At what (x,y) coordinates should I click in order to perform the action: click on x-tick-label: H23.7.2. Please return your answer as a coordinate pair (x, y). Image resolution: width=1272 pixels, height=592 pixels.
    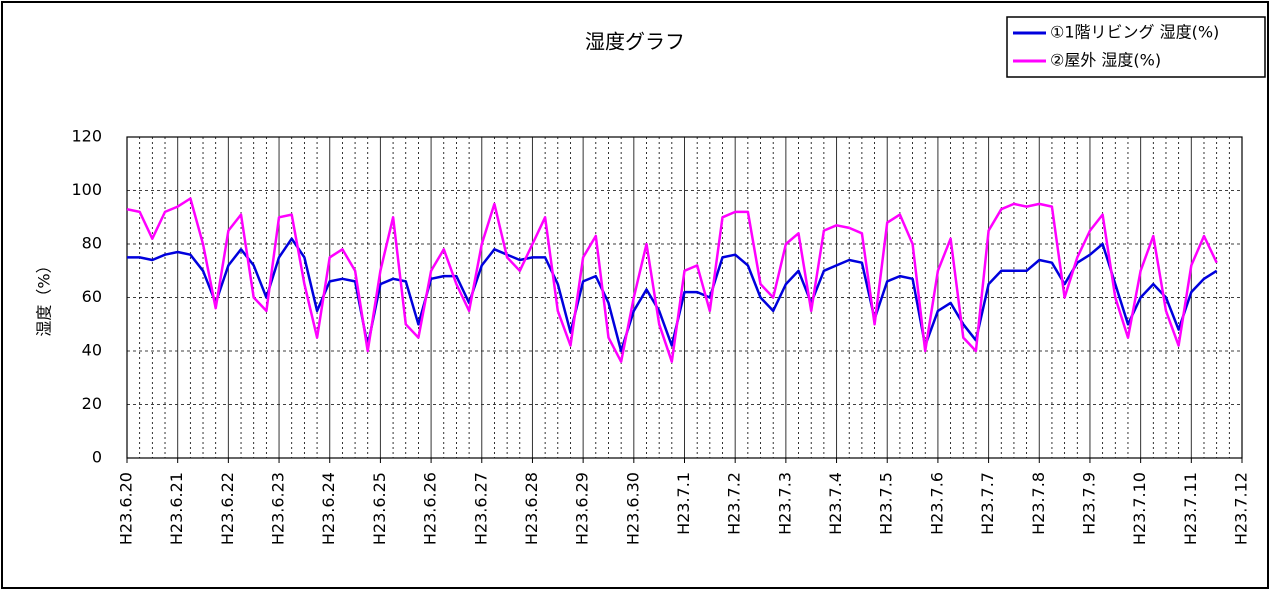
    Looking at the image, I should click on (734, 503).